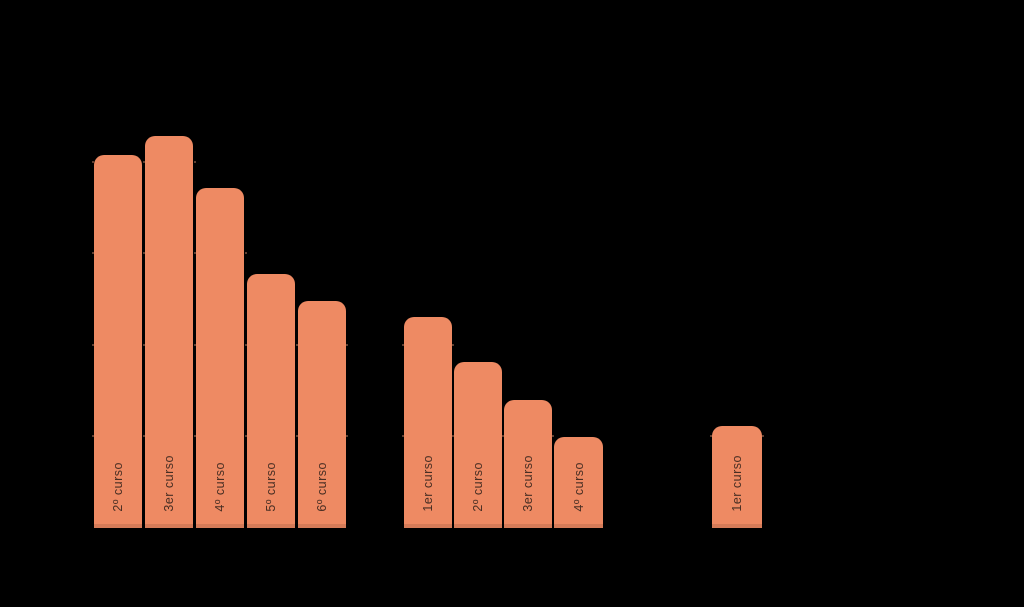  Describe the element at coordinates (322, 487) in the screenshot. I see `bar-label: 6º curso` at that location.